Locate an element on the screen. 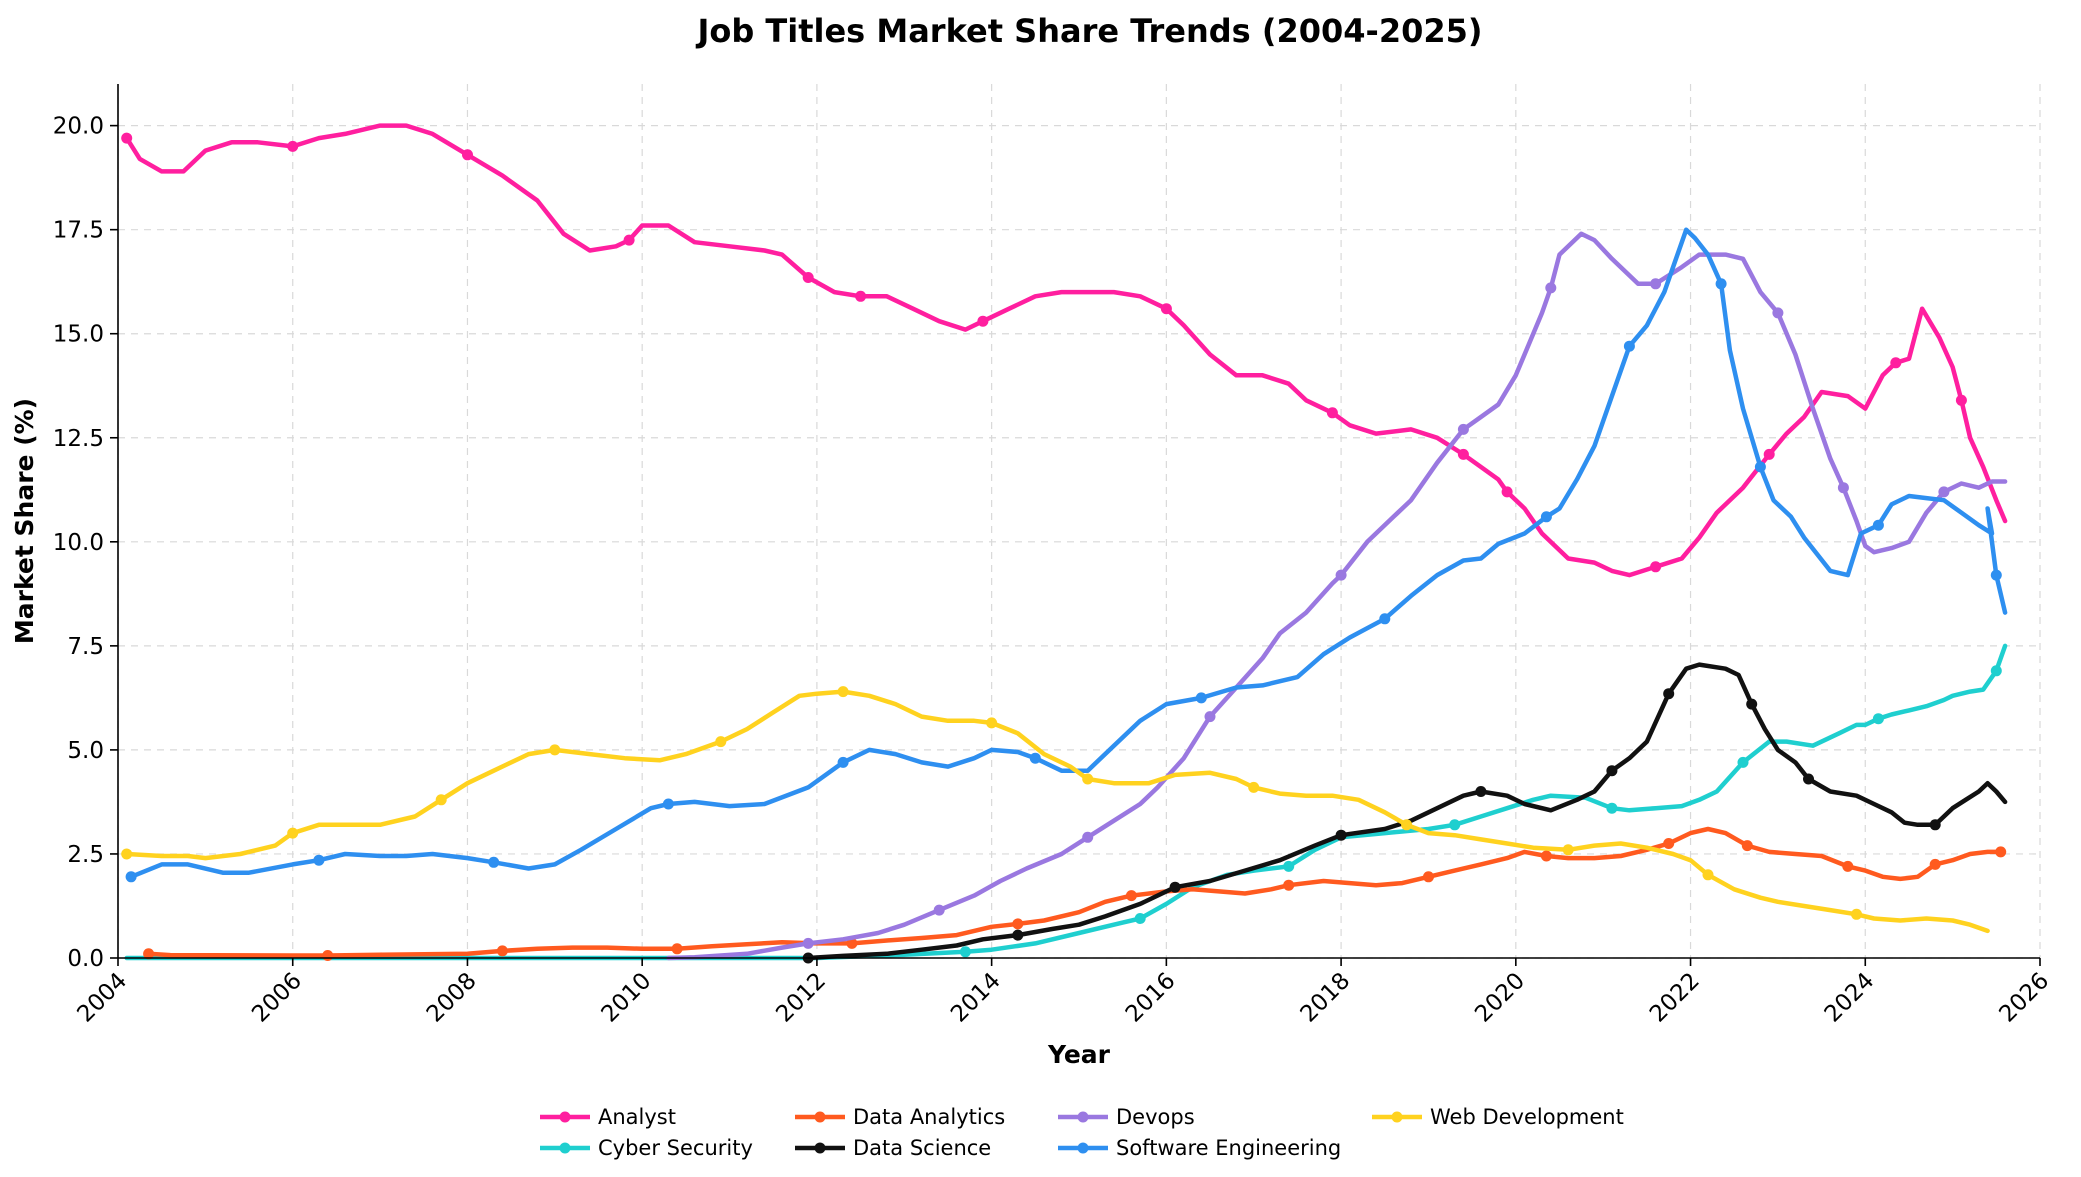  legend-item-web-development: Web Development is located at coordinates (1498, 1117).